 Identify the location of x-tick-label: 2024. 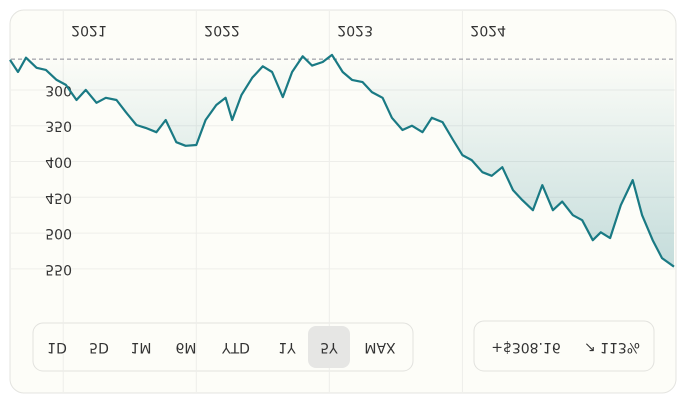
(488, 30).